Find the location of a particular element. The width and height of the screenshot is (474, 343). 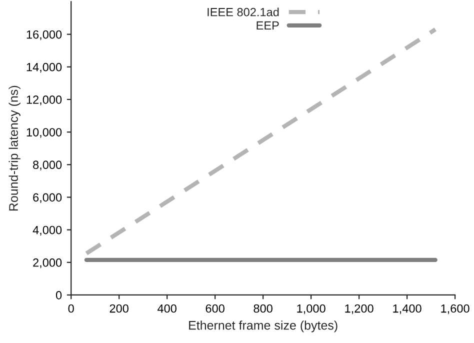

x-tick-label: 1,600 is located at coordinates (455, 309).